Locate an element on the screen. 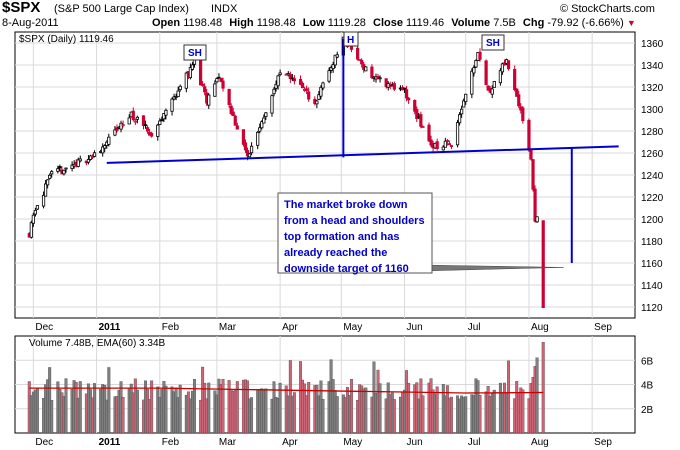 This screenshot has height=450, width=680. annotation-line-2: from a head and shoulders is located at coordinates (354, 221).